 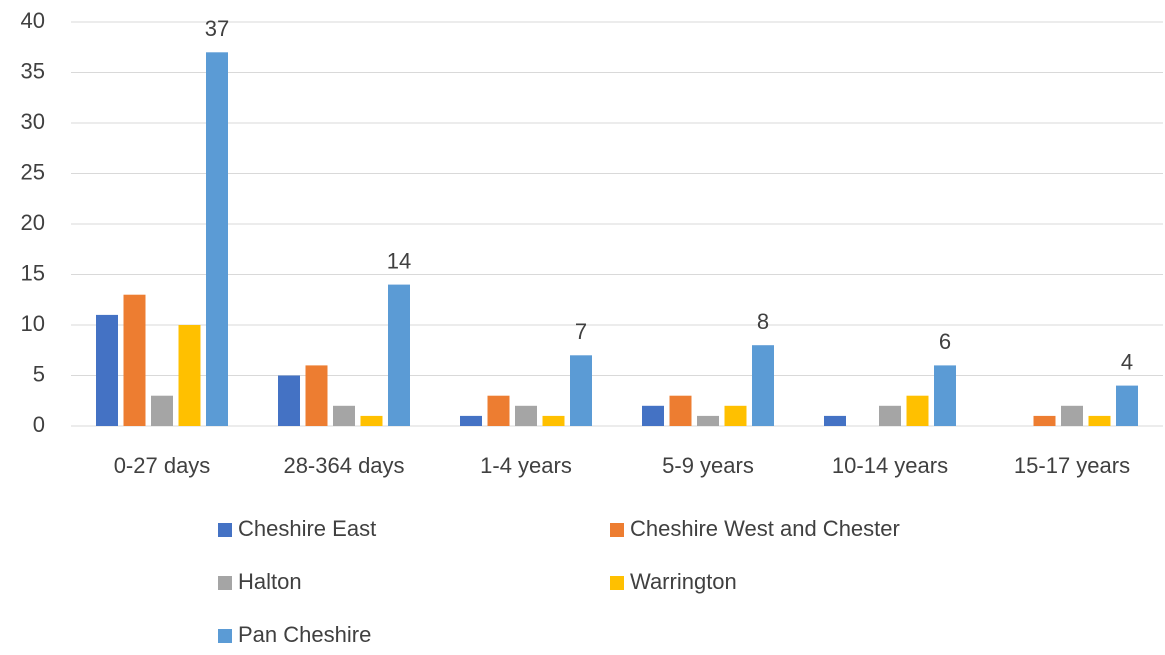 What do you see at coordinates (343, 465) in the screenshot?
I see `x-tick-label: 28-364 days` at bounding box center [343, 465].